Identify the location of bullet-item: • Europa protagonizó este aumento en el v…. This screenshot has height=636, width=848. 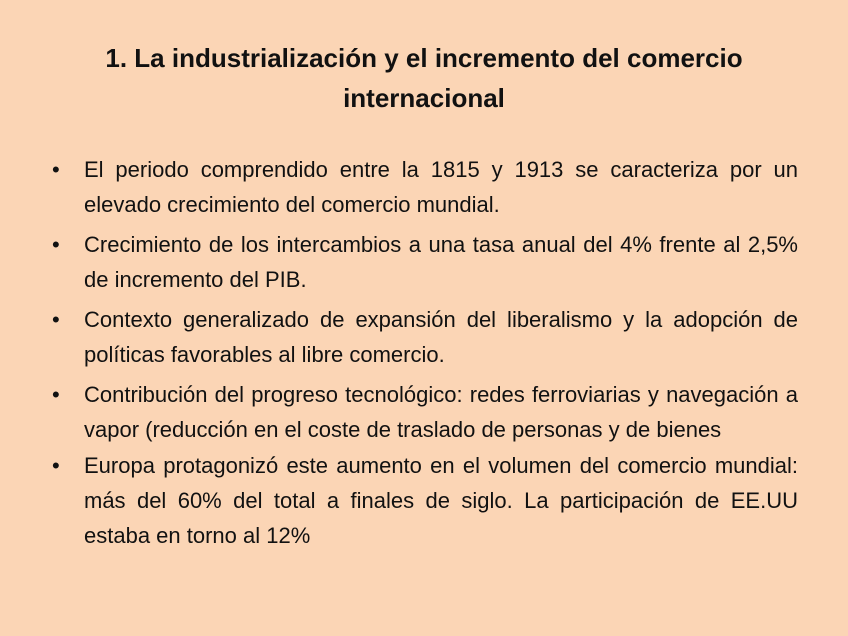
(421, 500).